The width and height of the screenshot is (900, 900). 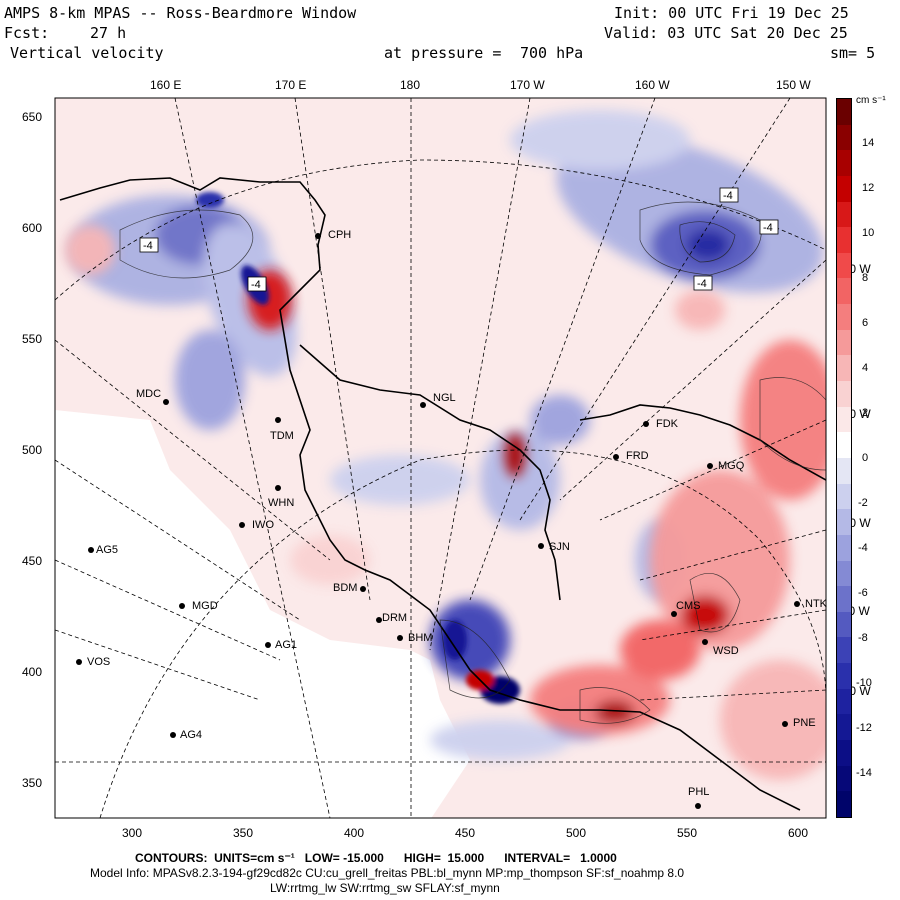 What do you see at coordinates (32, 783) in the screenshot?
I see `y-tick: 350` at bounding box center [32, 783].